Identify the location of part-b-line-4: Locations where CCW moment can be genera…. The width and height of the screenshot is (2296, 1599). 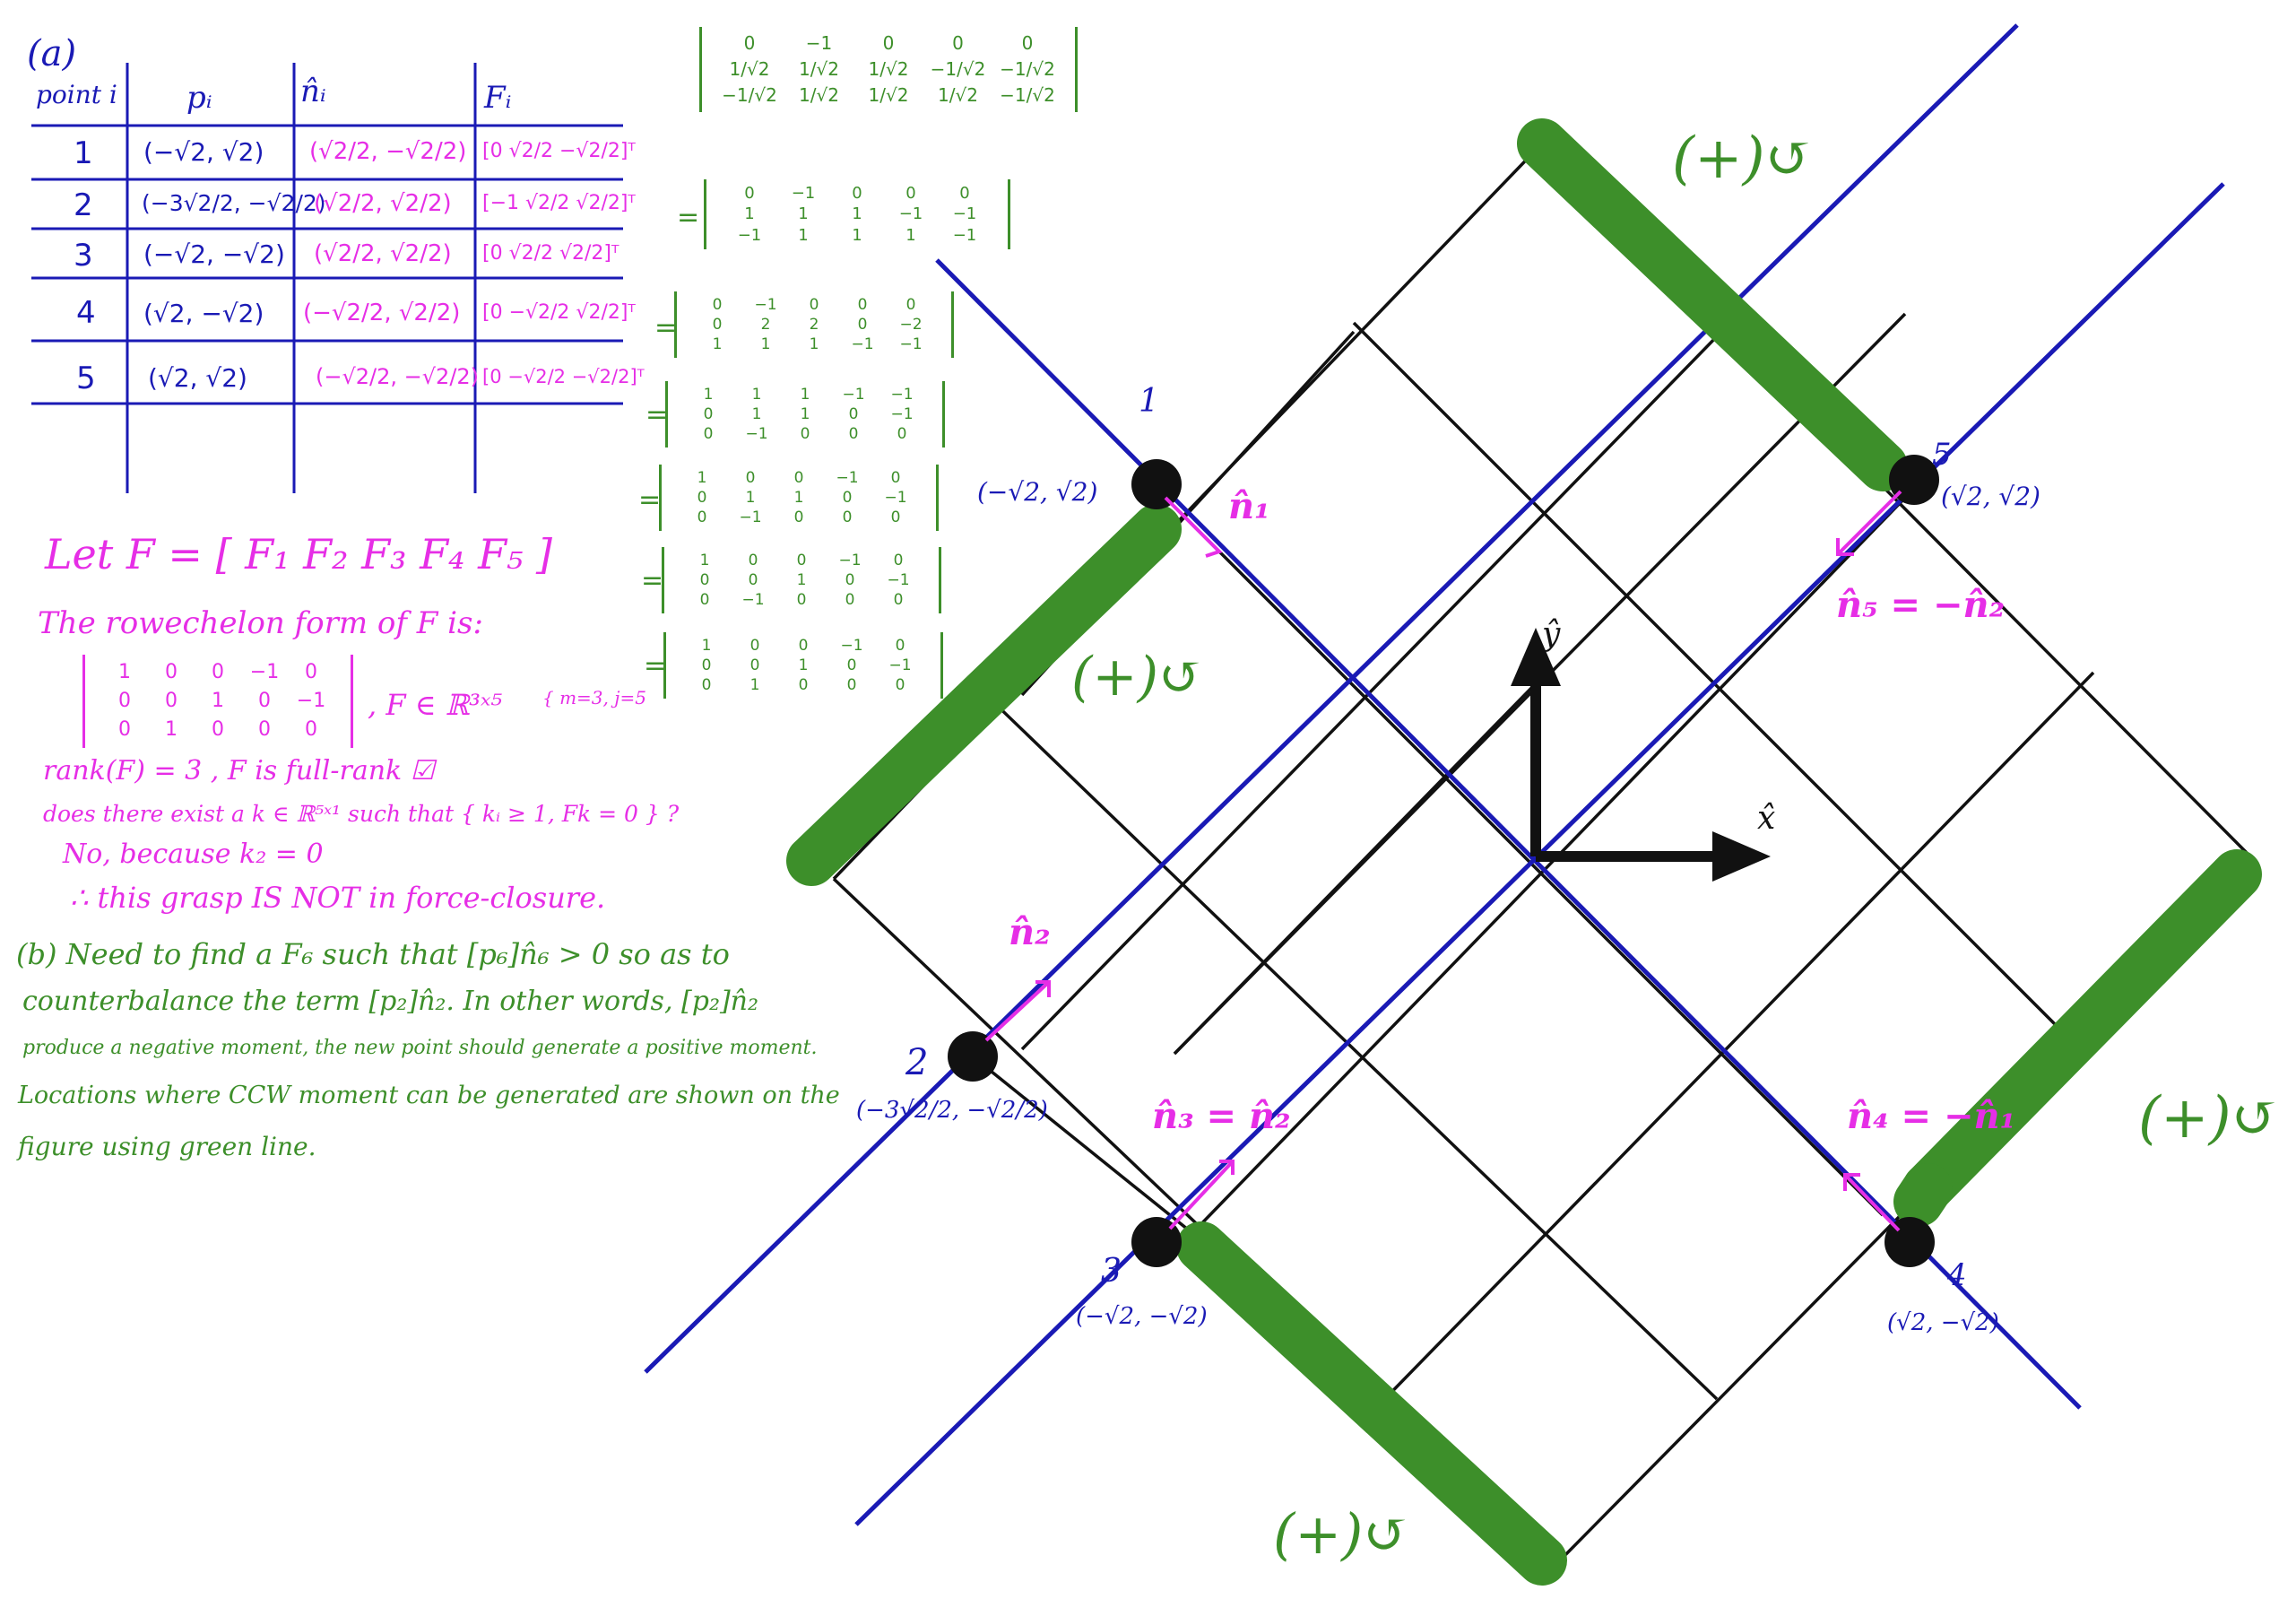
(429, 1096).